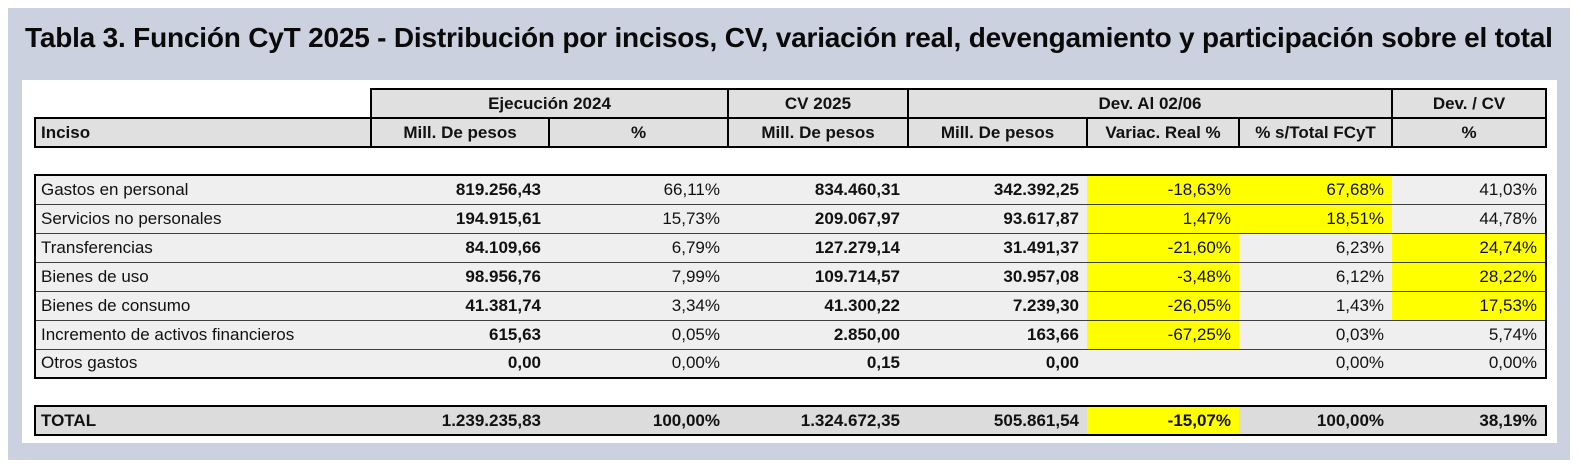  What do you see at coordinates (202, 420) in the screenshot?
I see `row-label: TOTAL` at bounding box center [202, 420].